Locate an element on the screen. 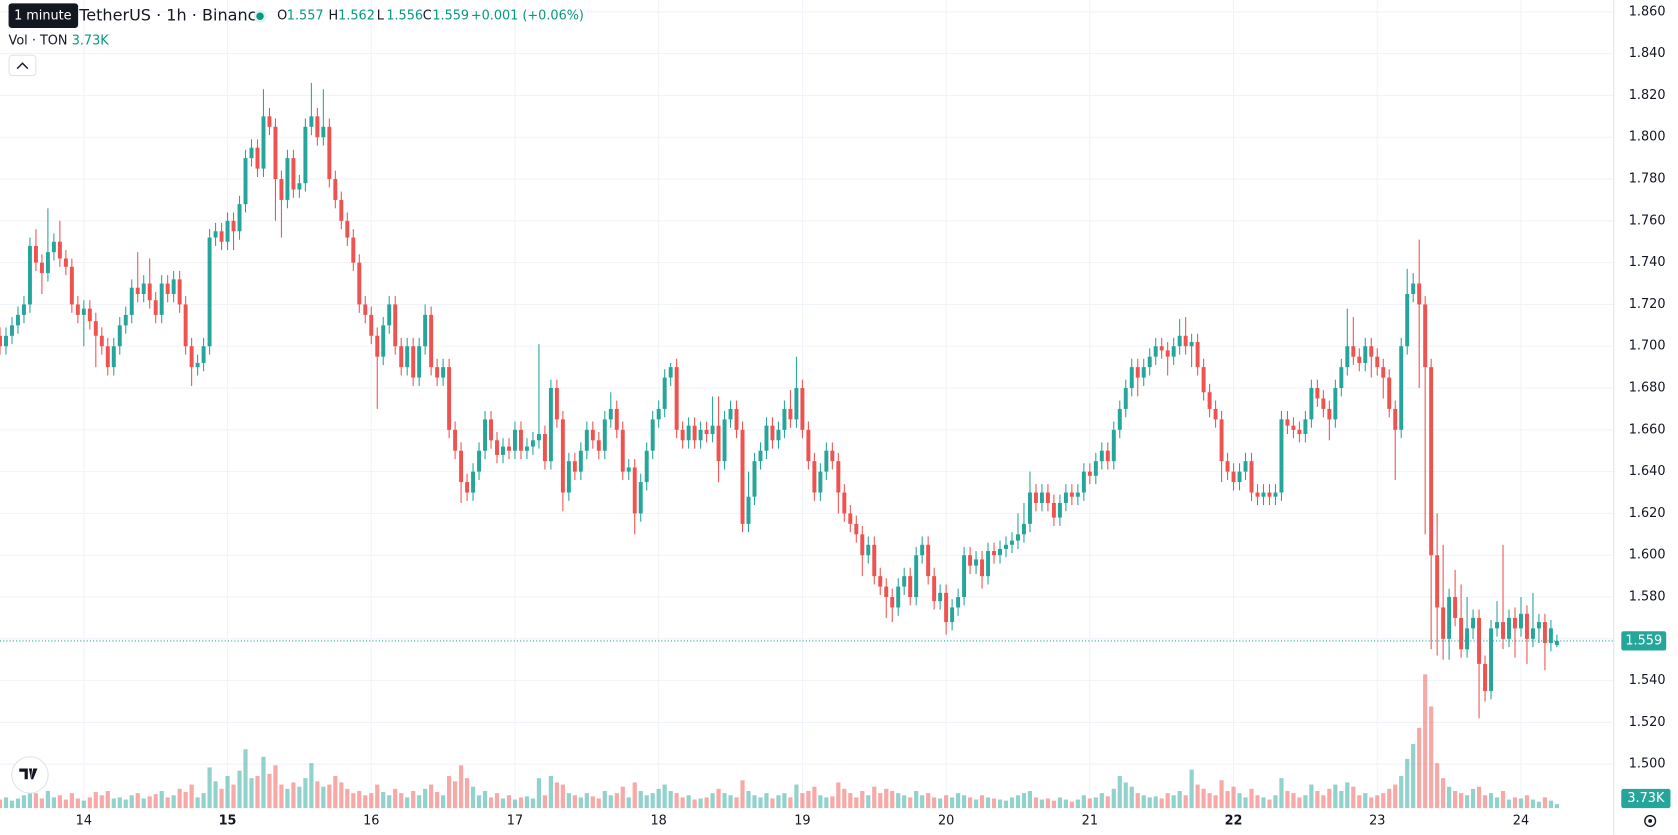  logo is located at coordinates (28, 774).